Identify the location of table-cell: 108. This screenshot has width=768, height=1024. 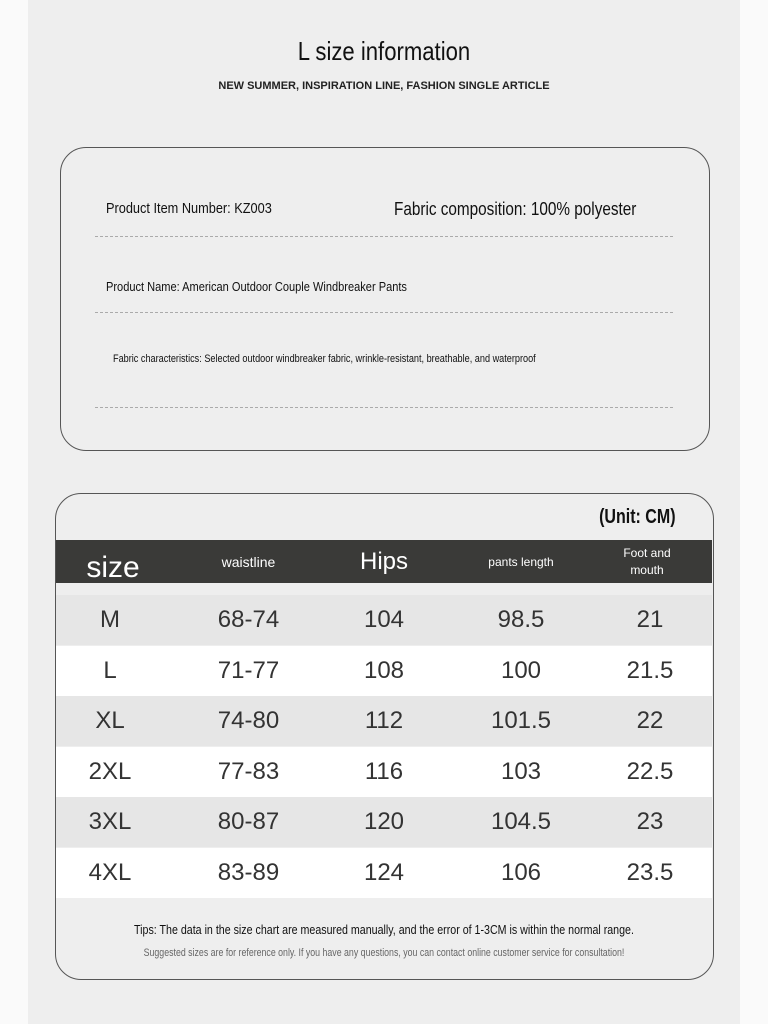
(384, 670).